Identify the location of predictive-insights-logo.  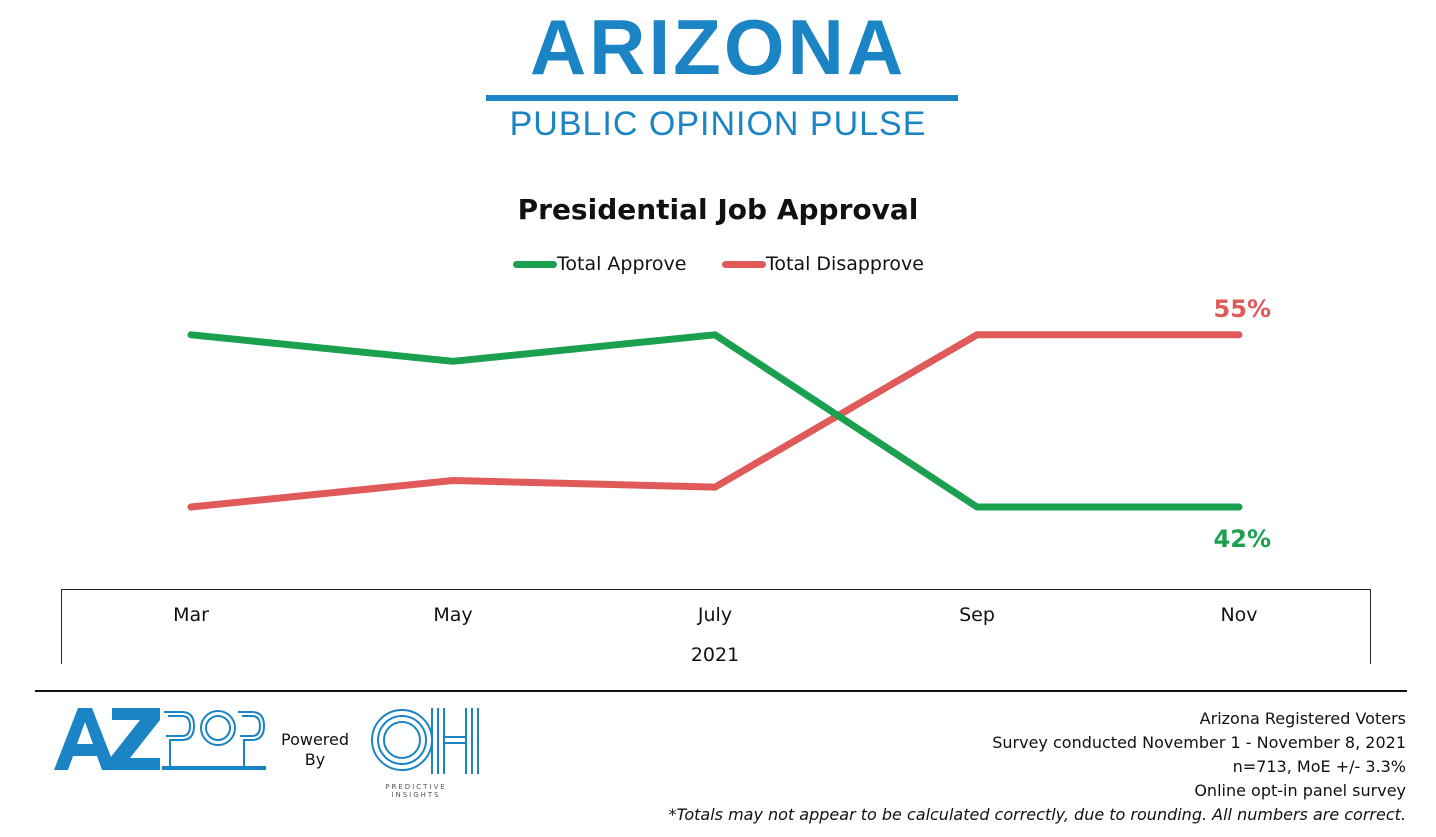
(425, 744).